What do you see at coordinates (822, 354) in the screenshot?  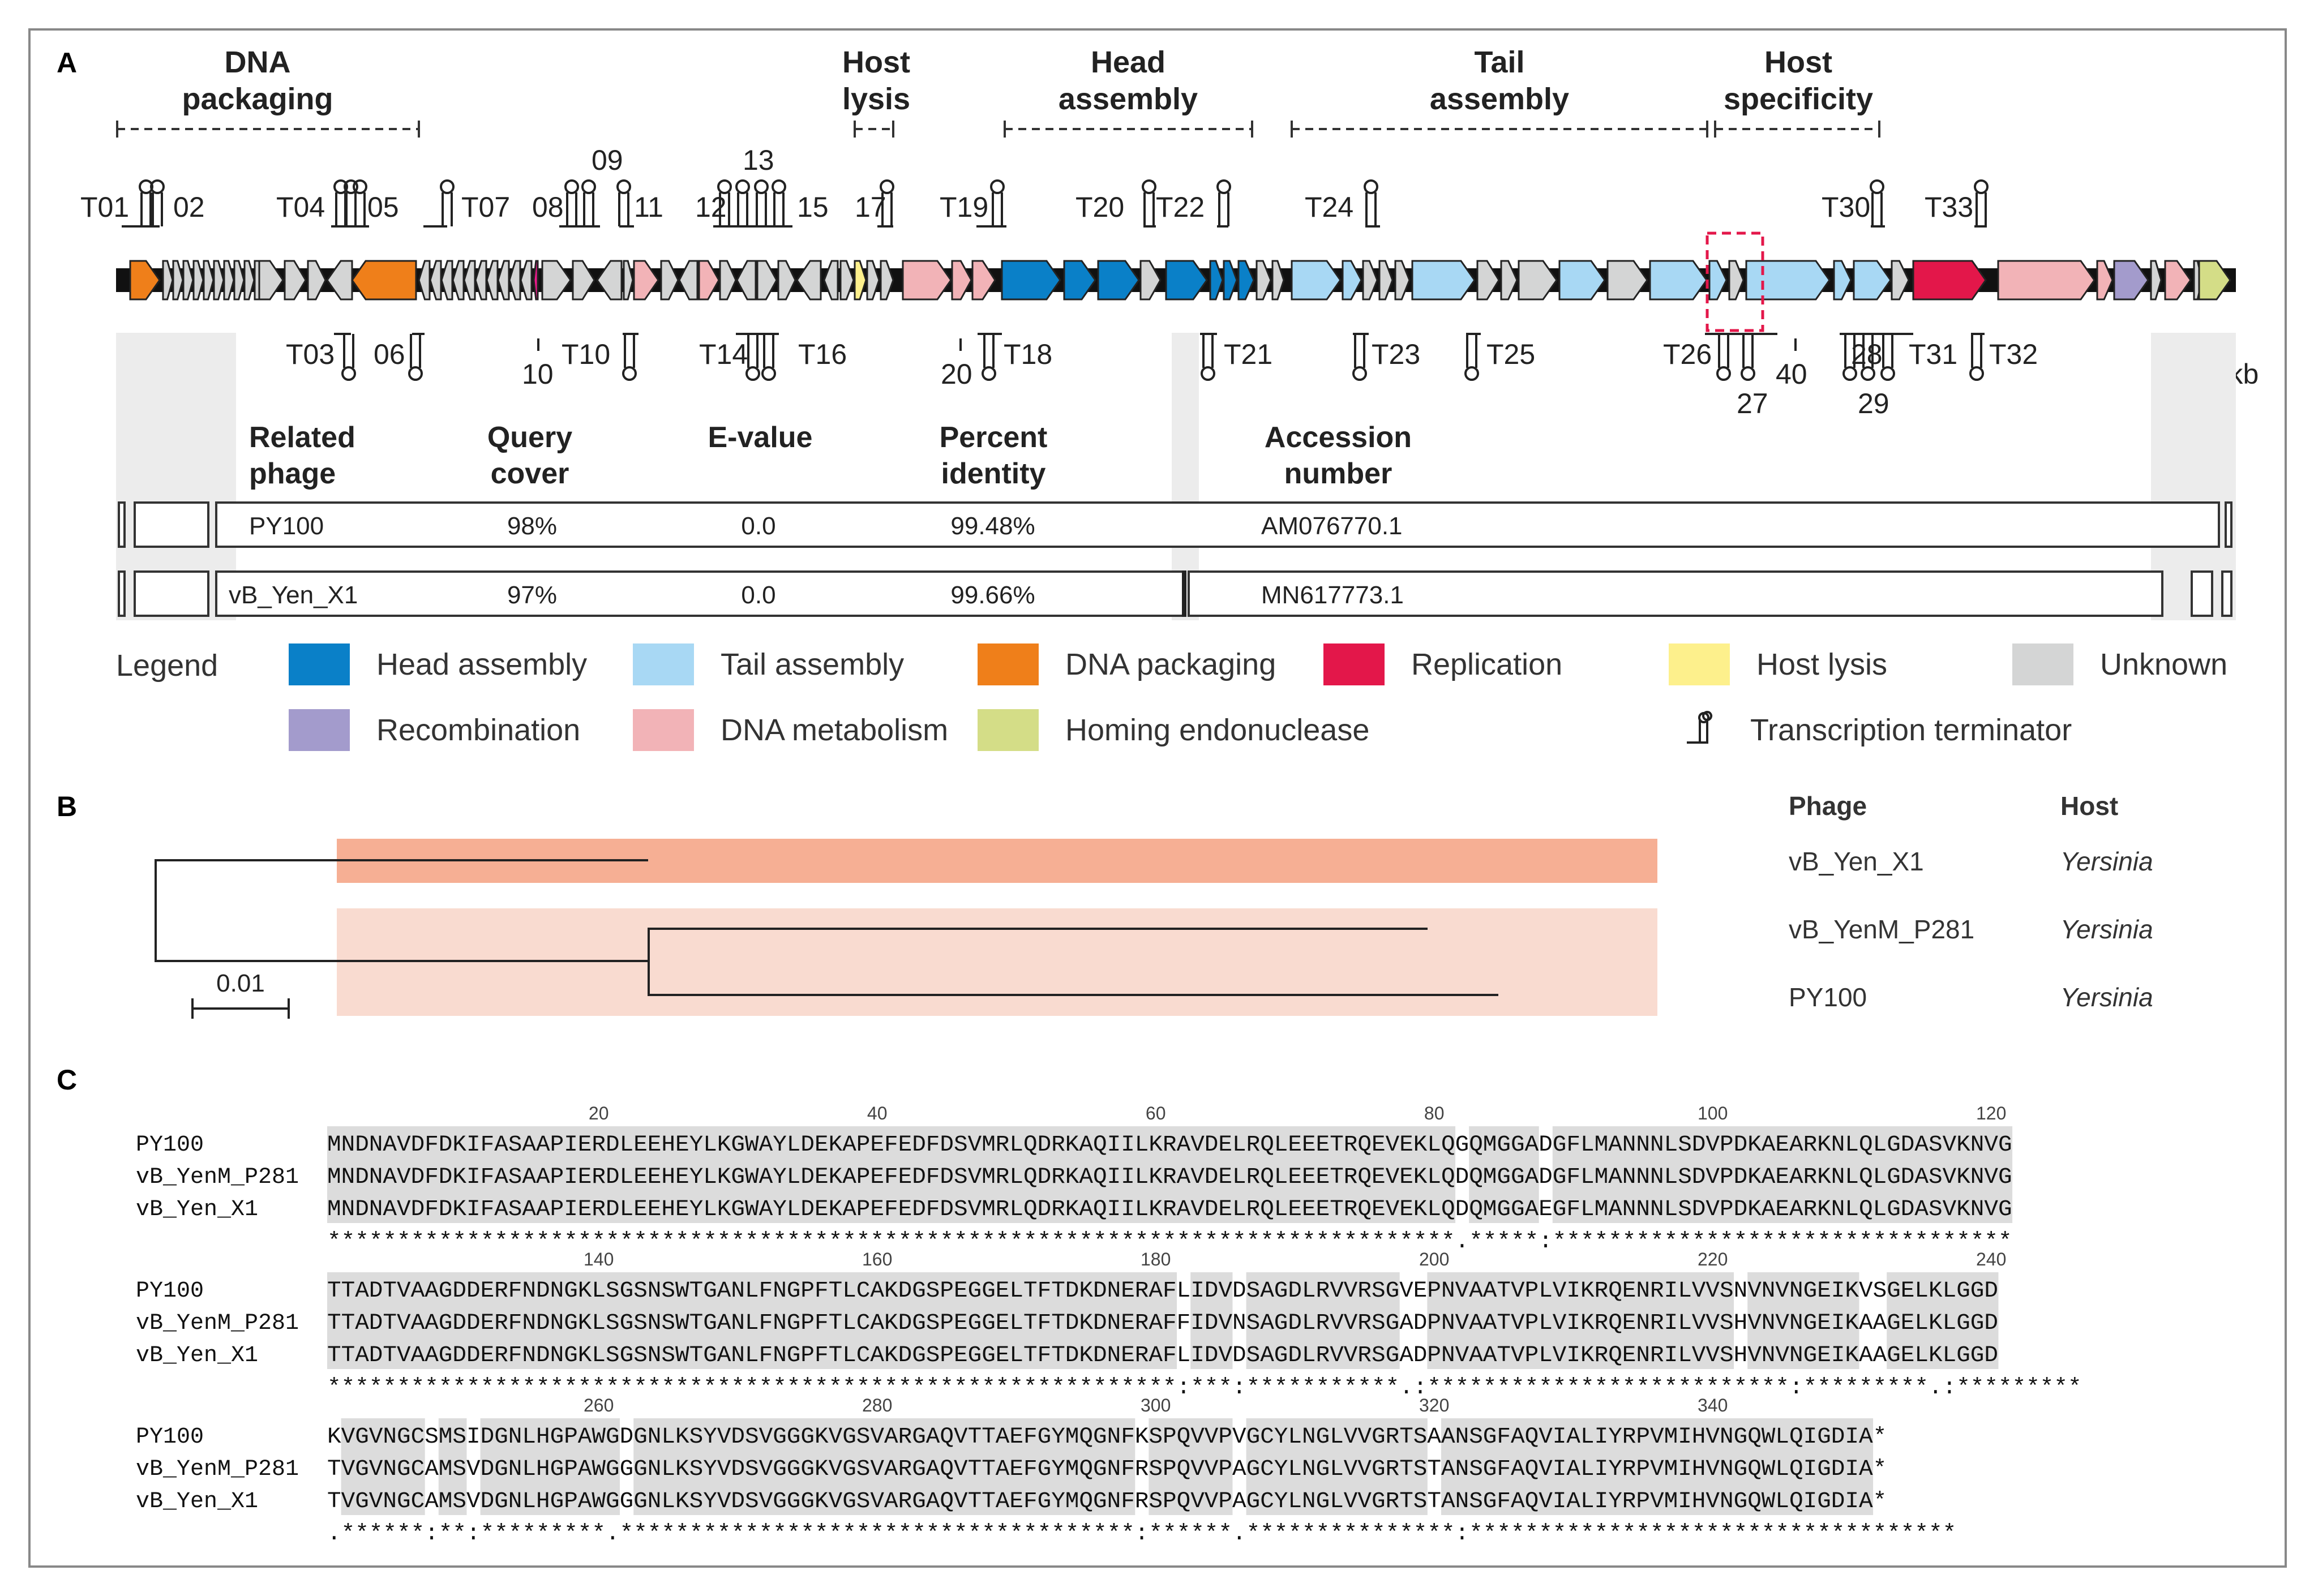 I see `term-label-T16: T16` at bounding box center [822, 354].